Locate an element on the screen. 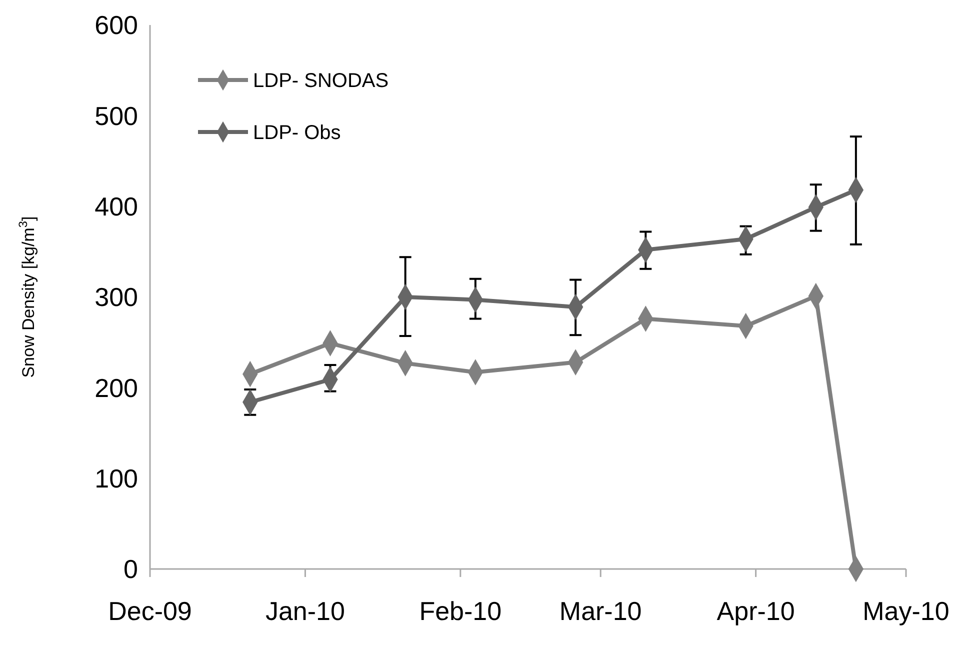  x-tick-label: Feb-10 is located at coordinates (460, 611).